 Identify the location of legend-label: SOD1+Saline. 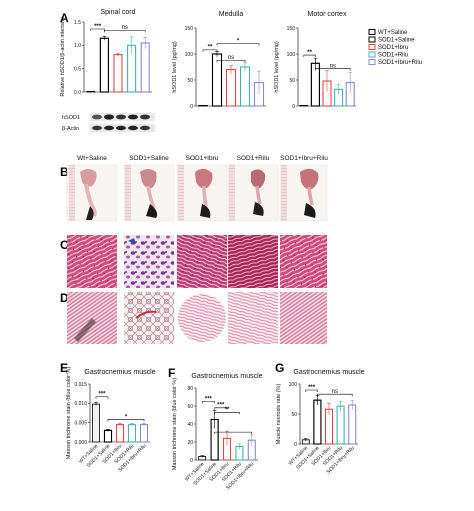
(396, 41).